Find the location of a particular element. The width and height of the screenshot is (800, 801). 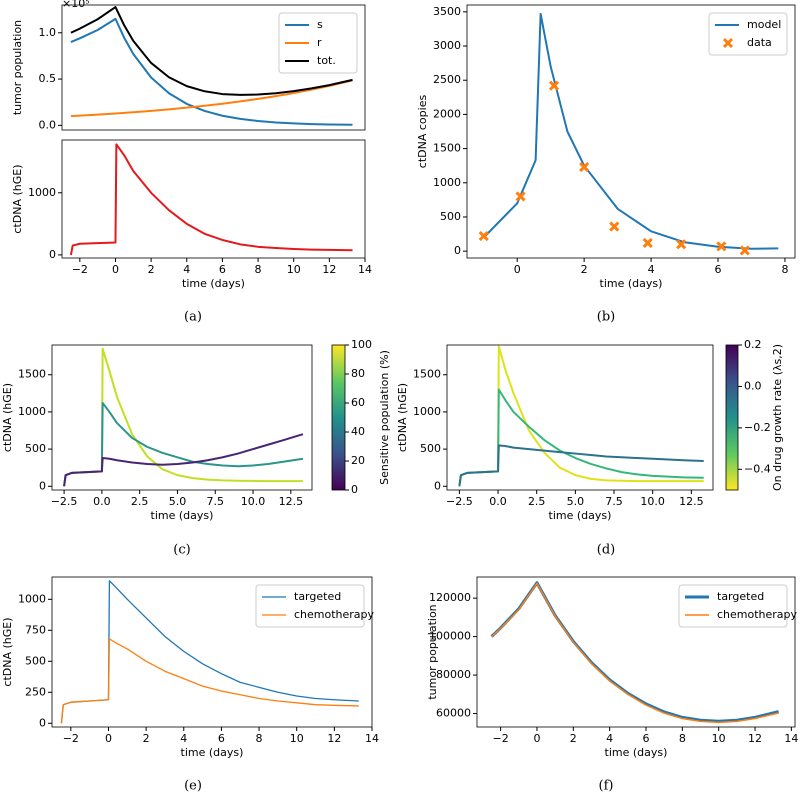

y-tick-label: 500 is located at coordinates (35, 448).